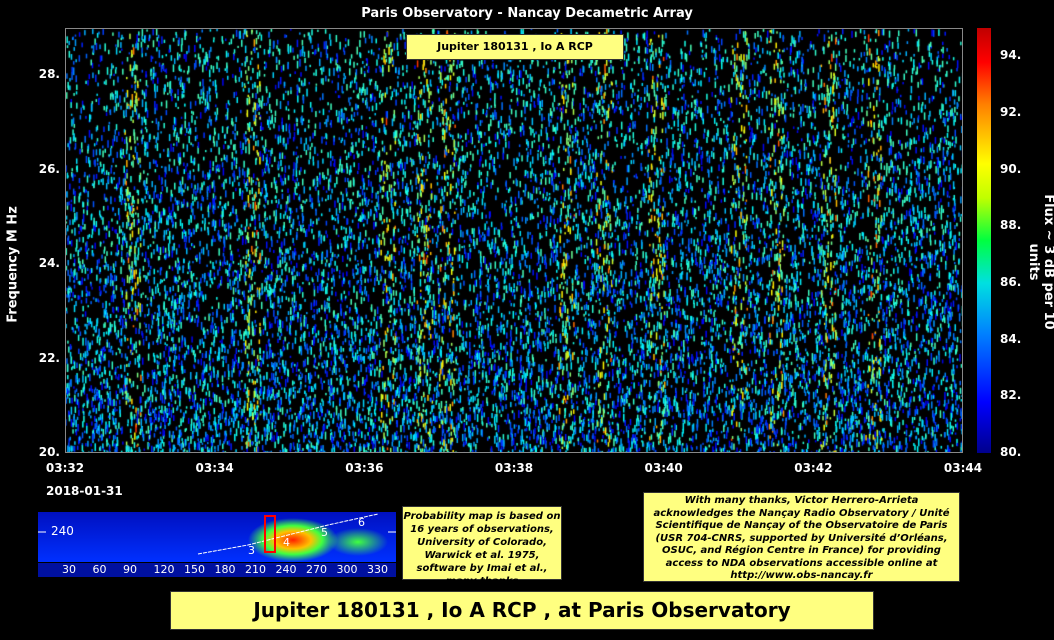 The width and height of the screenshot is (1054, 640). What do you see at coordinates (286, 542) in the screenshot?
I see `phase-label: 4` at bounding box center [286, 542].